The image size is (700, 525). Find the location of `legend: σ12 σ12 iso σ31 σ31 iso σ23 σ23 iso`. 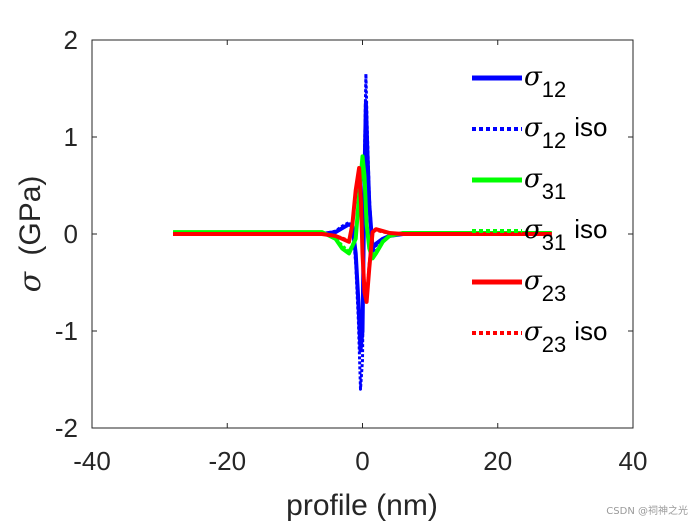

legend: σ12 σ12 iso σ31 σ31 iso σ23 σ23 iso is located at coordinates (539, 209).